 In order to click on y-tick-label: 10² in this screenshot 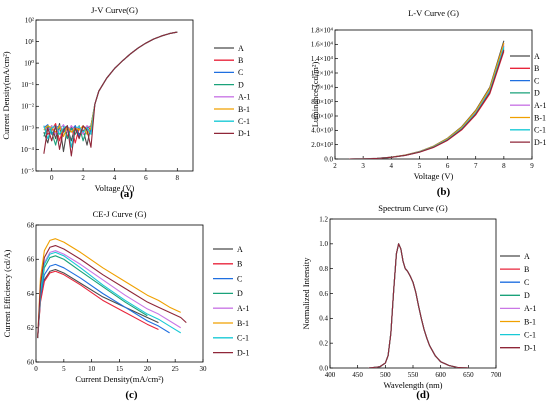, I will do `click(29, 20)`.